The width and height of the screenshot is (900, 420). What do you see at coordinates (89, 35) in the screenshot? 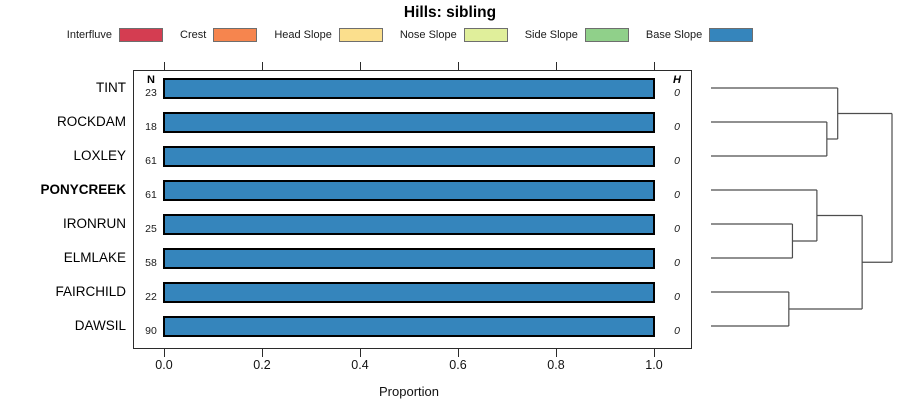
I see `legend-item-label: Interfluve` at bounding box center [89, 35].